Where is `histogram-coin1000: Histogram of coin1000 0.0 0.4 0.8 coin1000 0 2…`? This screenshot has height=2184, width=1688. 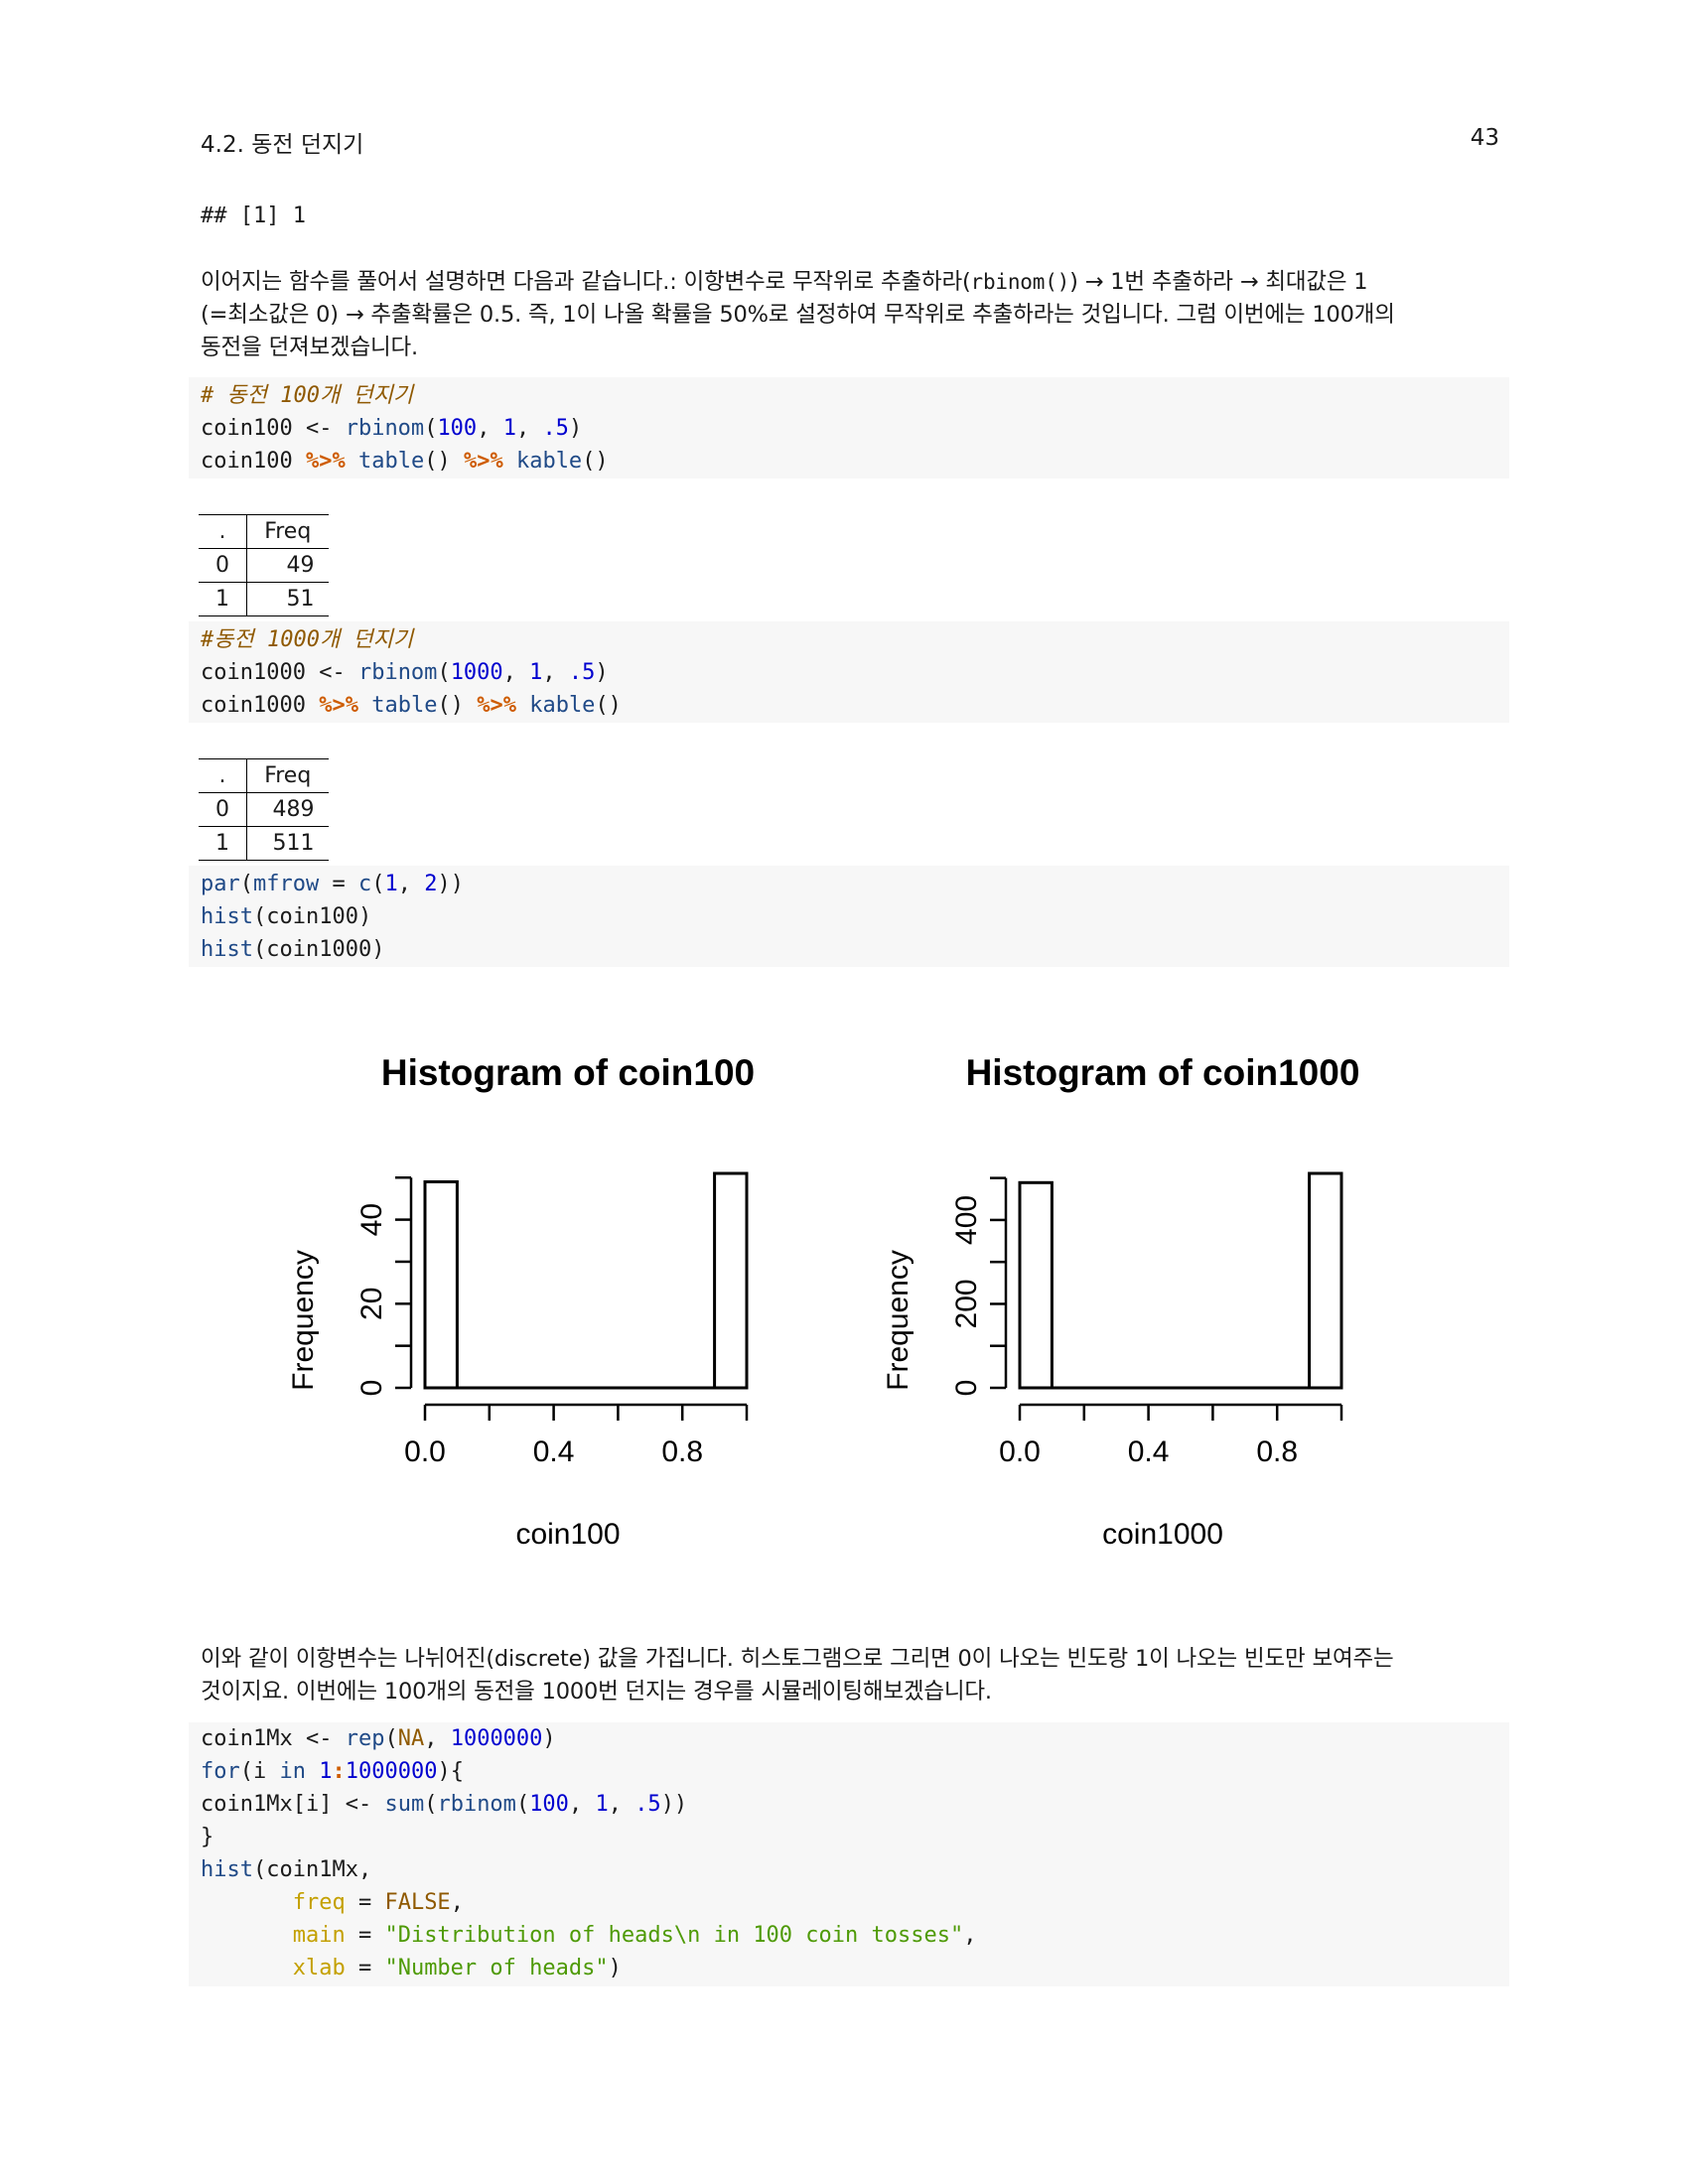 histogram-coin1000: Histogram of coin1000 0.0 0.4 0.8 coin1000 0 2… is located at coordinates (1120, 1301).